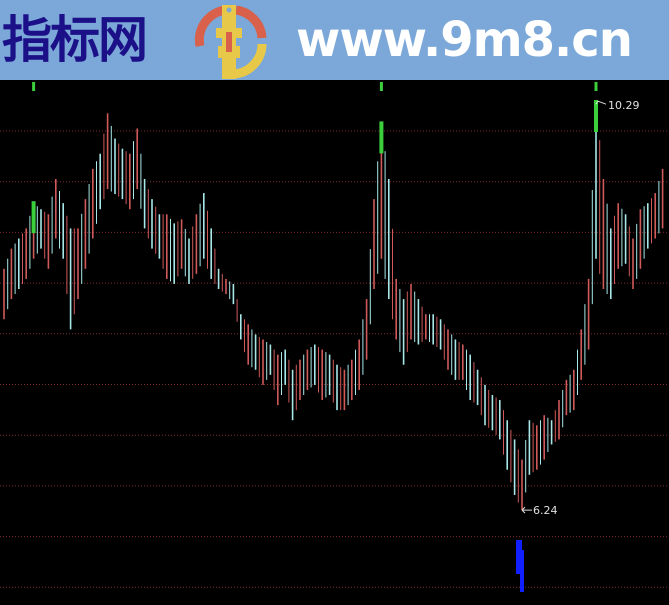 The image size is (669, 605). I want to click on site-logo, so click(230, 42).